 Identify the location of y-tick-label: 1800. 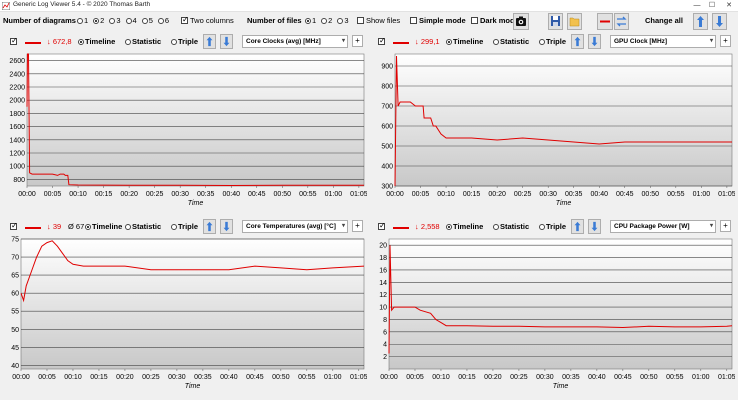
(17, 114).